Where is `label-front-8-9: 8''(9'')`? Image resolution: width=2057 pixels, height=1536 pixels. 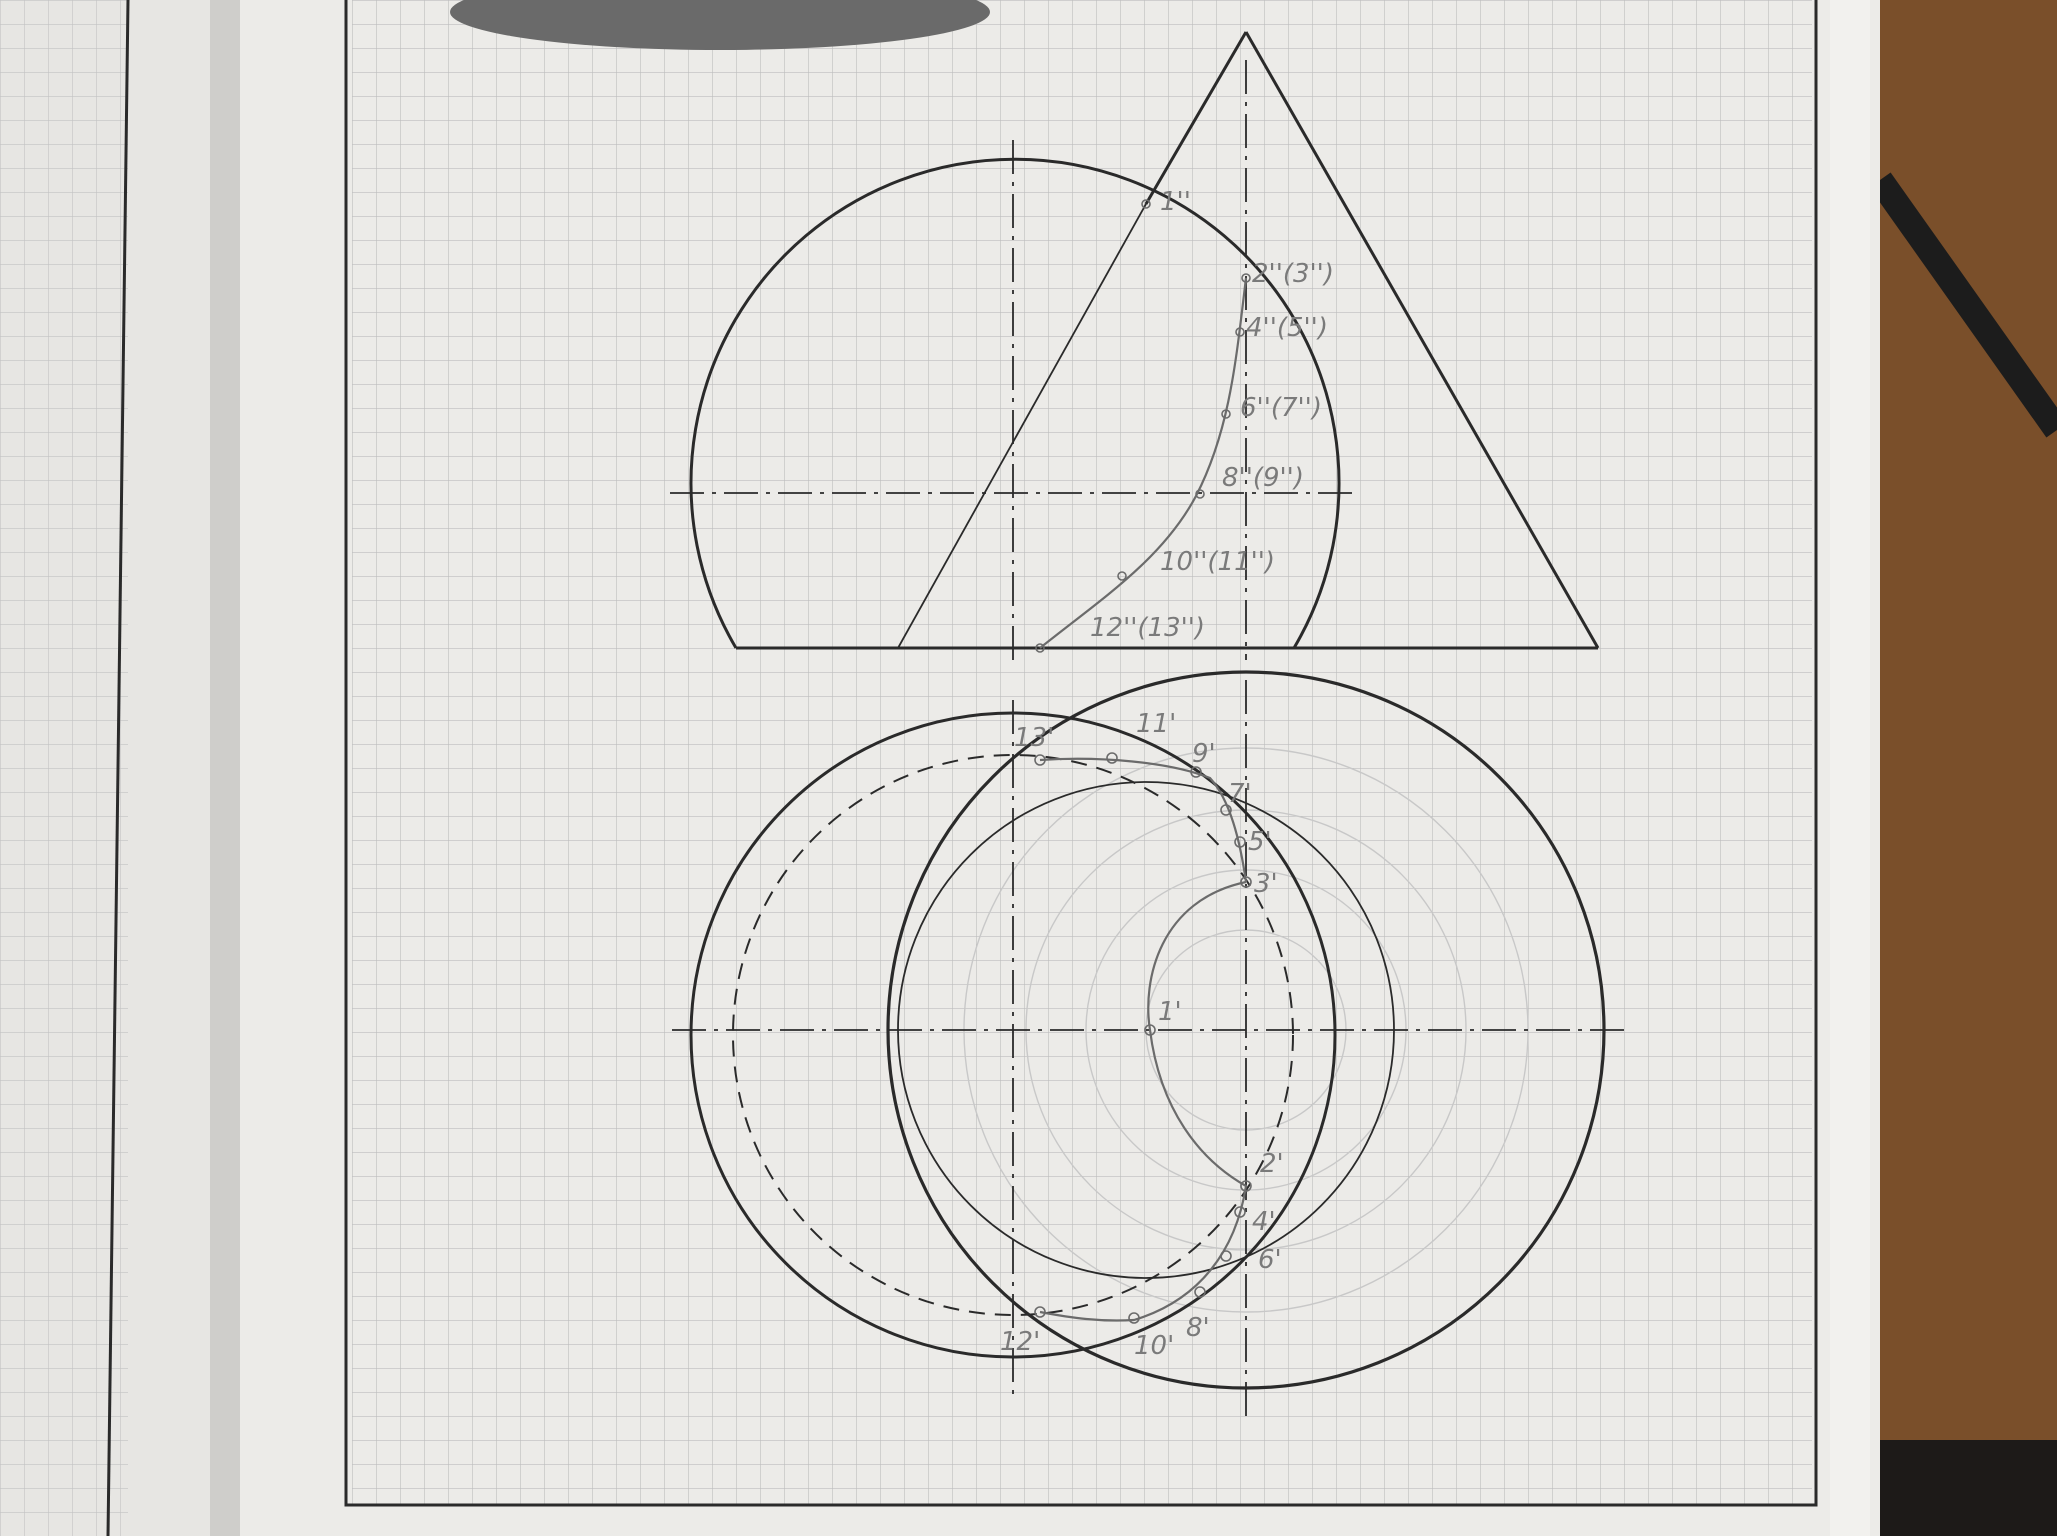
label-front-8-9: 8''(9'') is located at coordinates (1263, 478).